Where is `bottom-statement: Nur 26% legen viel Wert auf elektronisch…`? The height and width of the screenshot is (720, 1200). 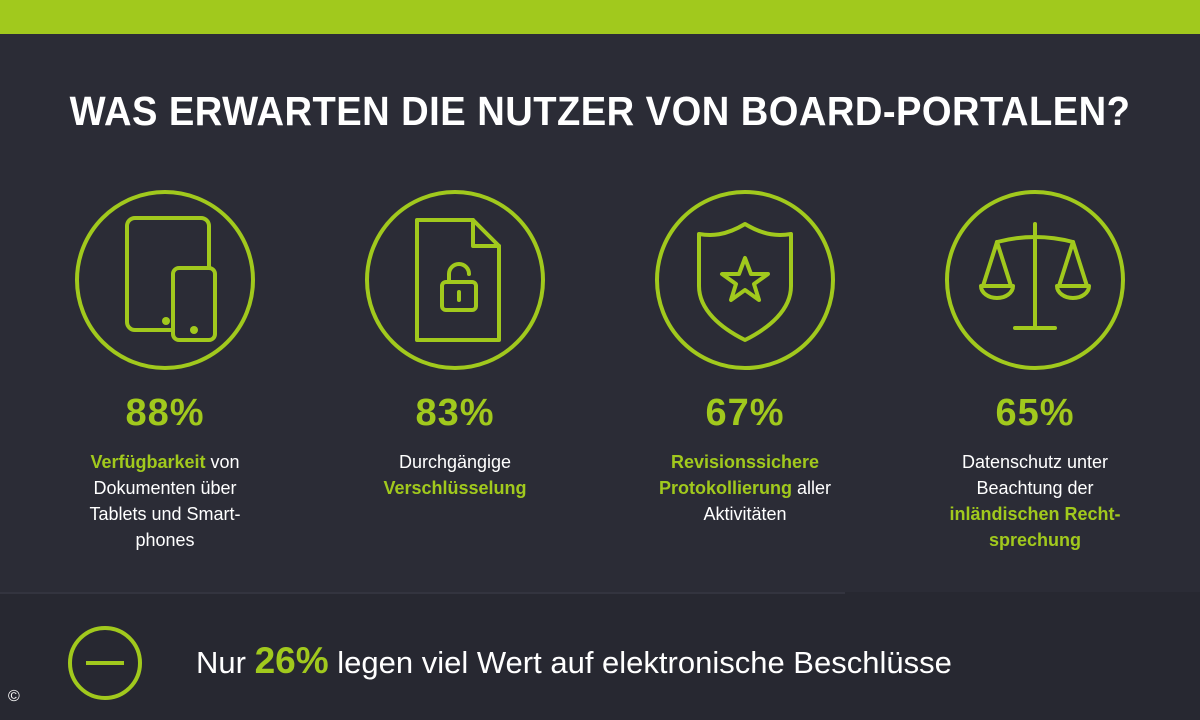 bottom-statement: Nur 26% legen viel Wert auf elektronisch… is located at coordinates (574, 661).